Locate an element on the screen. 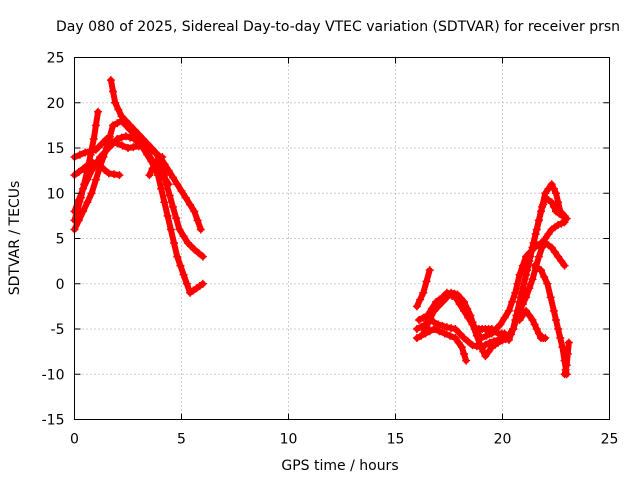 The width and height of the screenshot is (640, 480). y-tick-label: 0 is located at coordinates (60, 285).